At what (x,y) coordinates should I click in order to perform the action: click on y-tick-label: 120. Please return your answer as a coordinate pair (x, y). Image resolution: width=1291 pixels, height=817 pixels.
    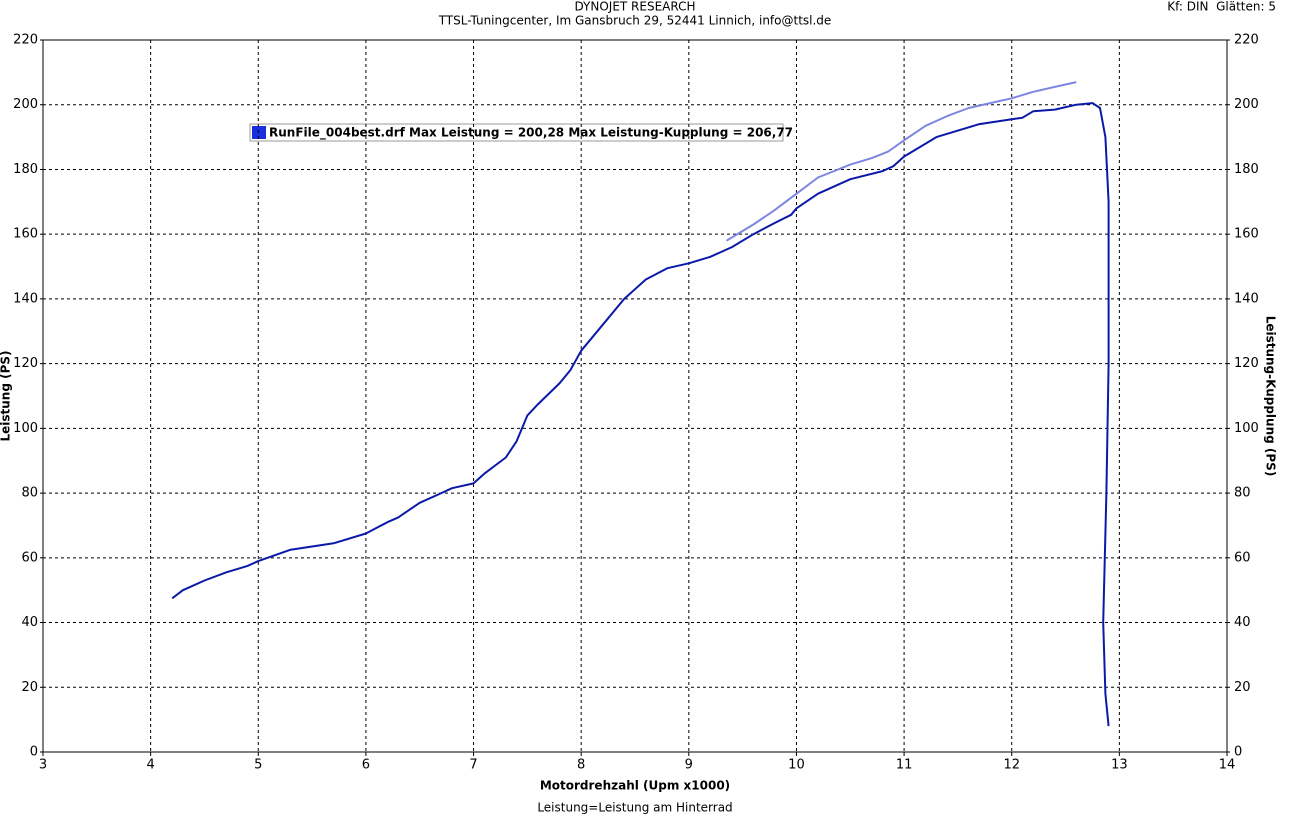
    Looking at the image, I should click on (25, 363).